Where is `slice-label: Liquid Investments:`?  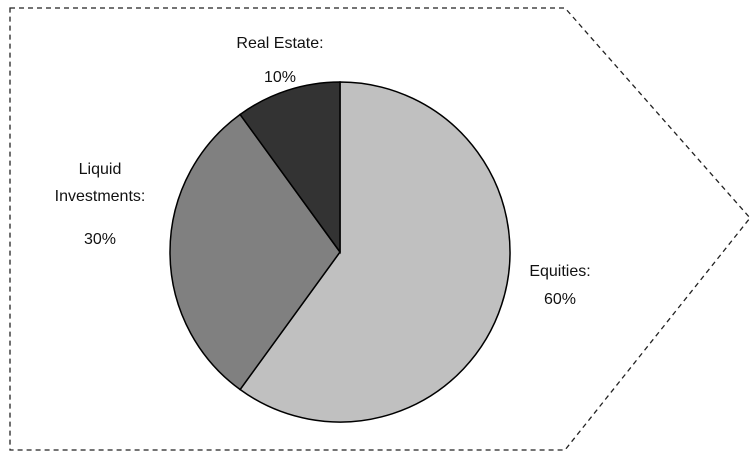 slice-label: Liquid Investments: is located at coordinates (100, 183).